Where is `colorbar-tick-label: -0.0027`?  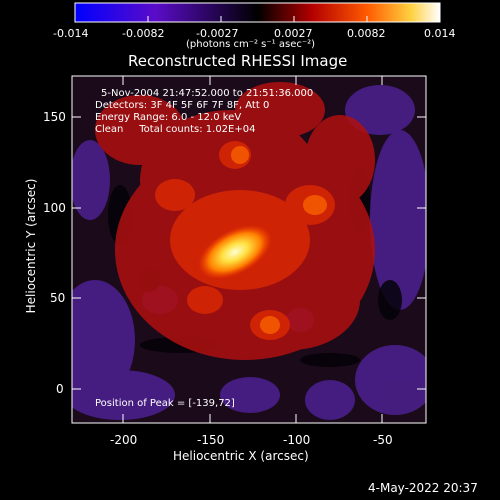
colorbar-tick-label: -0.0027 is located at coordinates (217, 33).